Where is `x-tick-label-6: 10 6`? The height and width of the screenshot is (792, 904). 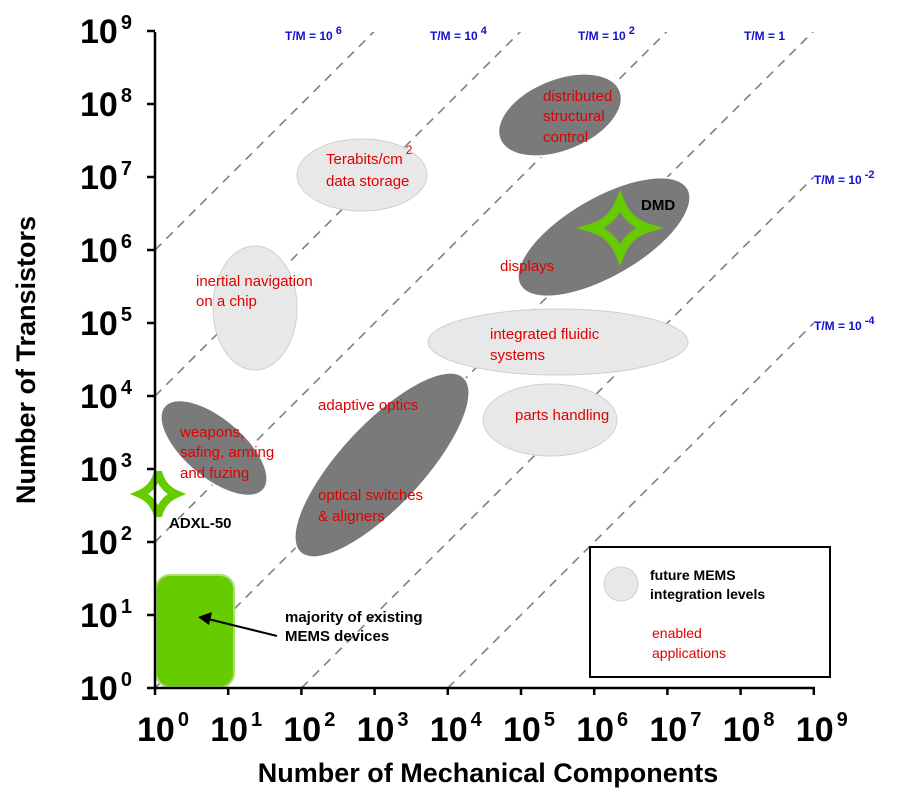 x-tick-label-6: 10 6 is located at coordinates (602, 729).